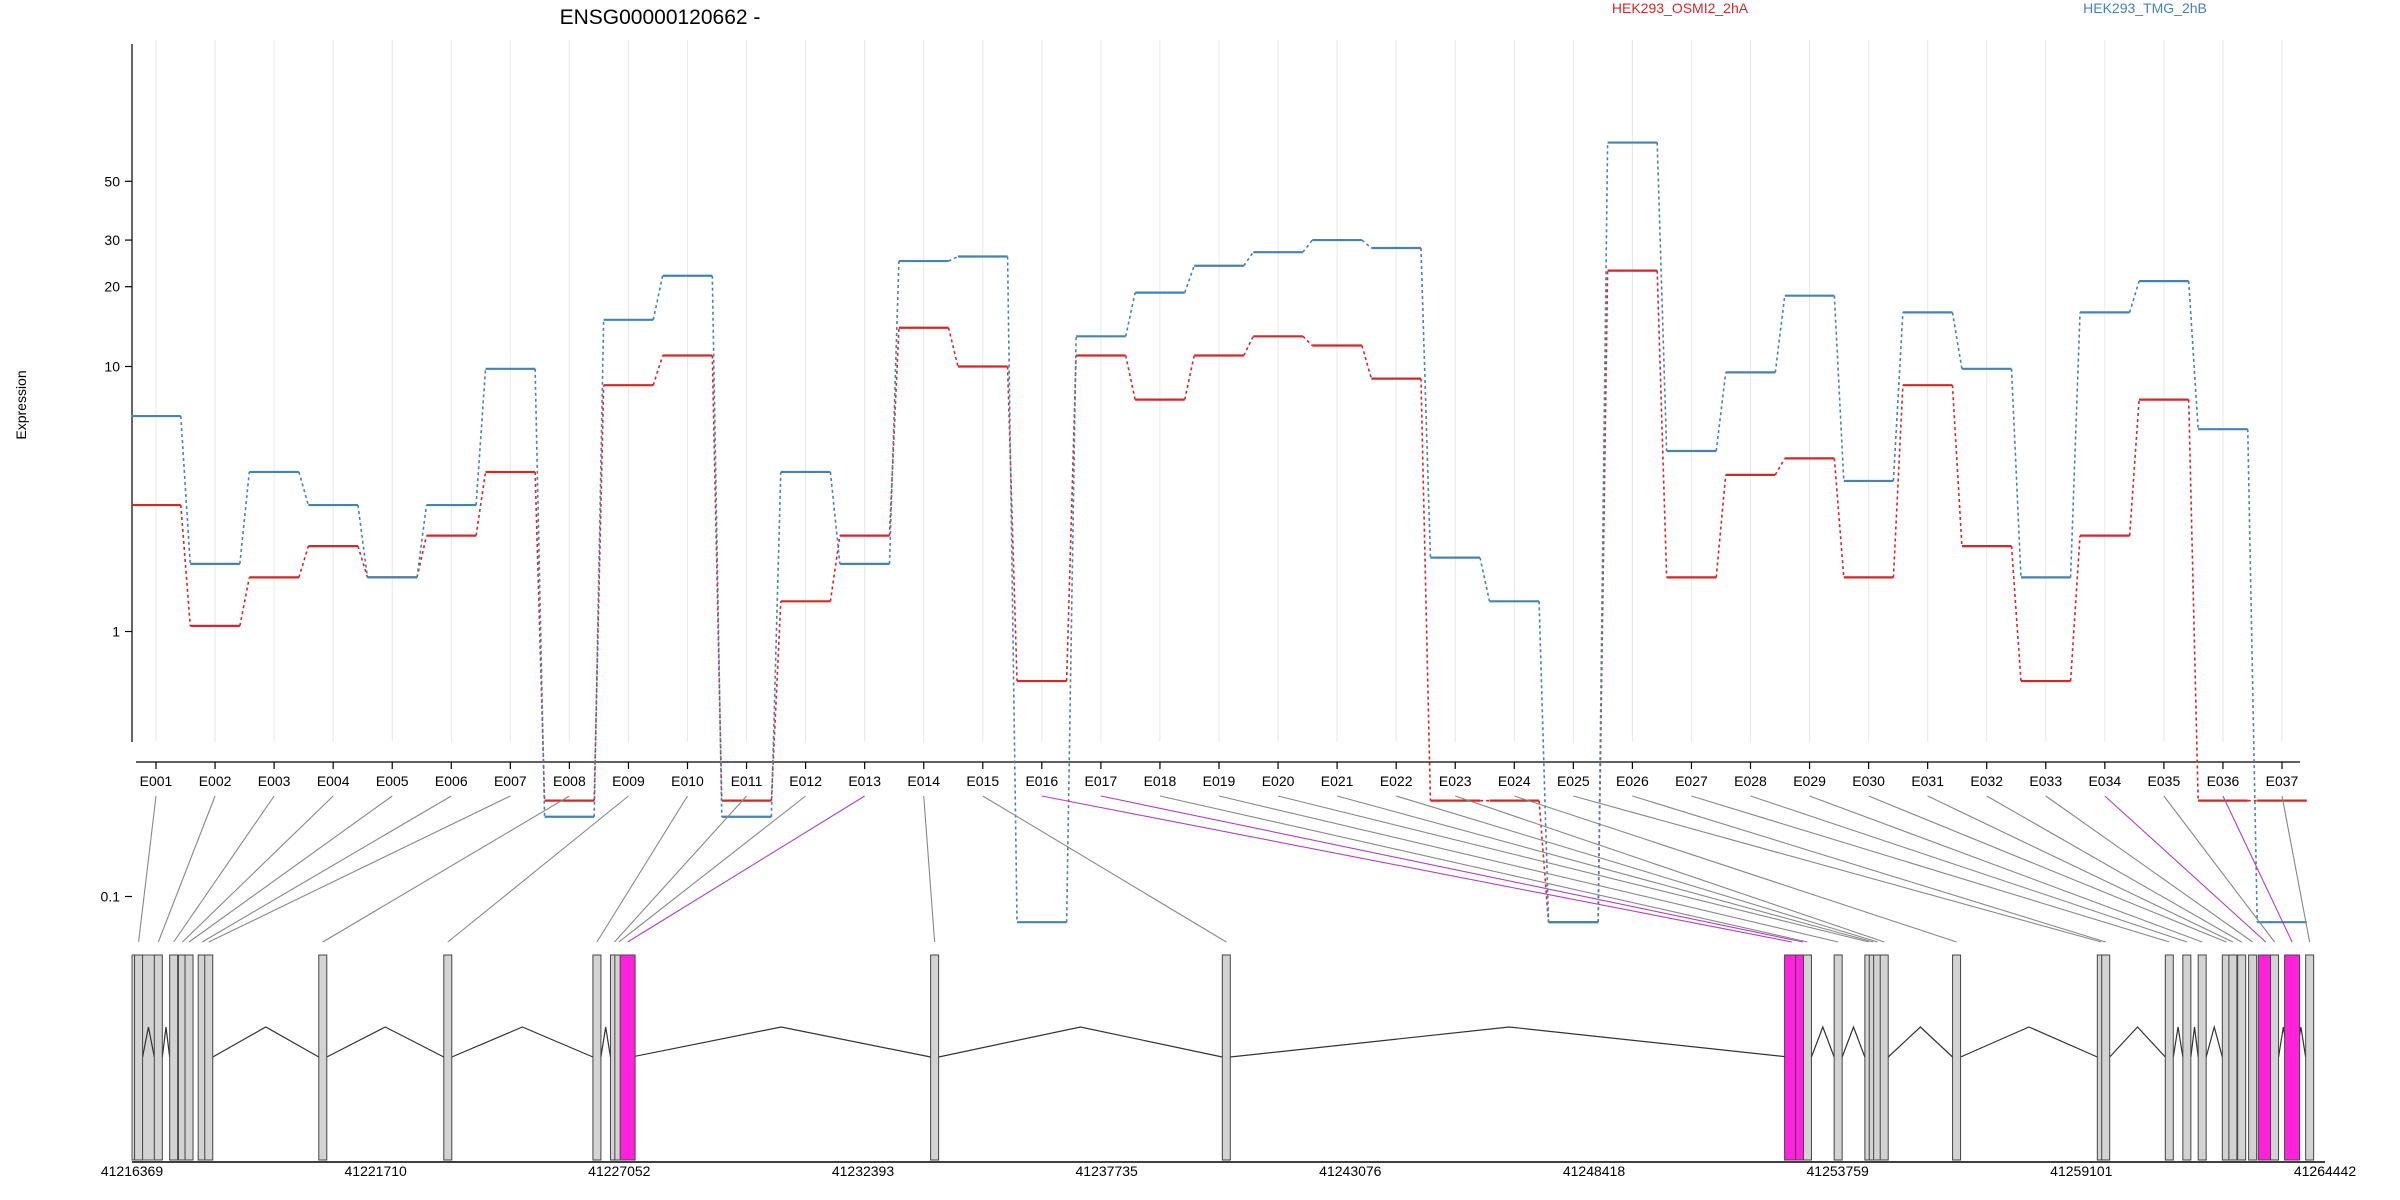 The image size is (2400, 1200). Describe the element at coordinates (1809, 781) in the screenshot. I see `x-tick-label: E029` at that location.